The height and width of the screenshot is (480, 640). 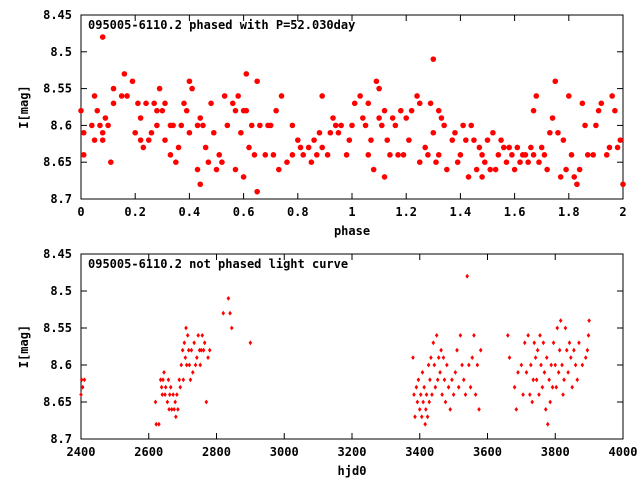 What do you see at coordinates (24, 346) in the screenshot?
I see `unphased-y-axis-label: I[mag]` at bounding box center [24, 346].